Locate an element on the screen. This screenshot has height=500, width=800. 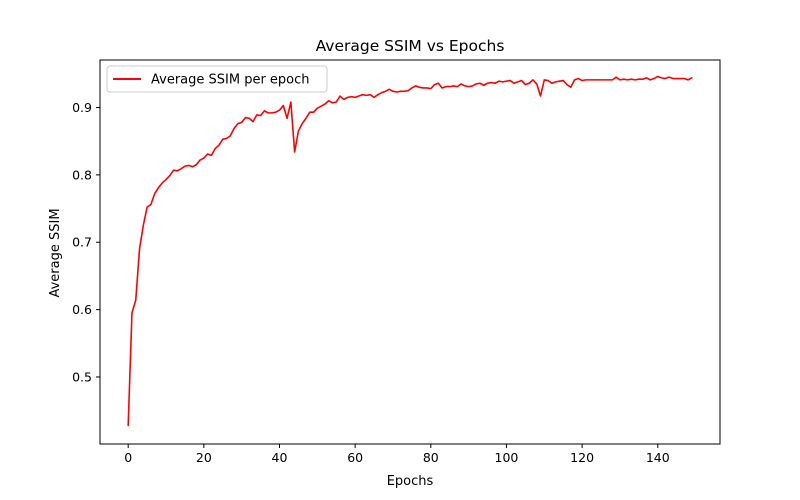
y-tick-label: 0.7 is located at coordinates (82, 242).